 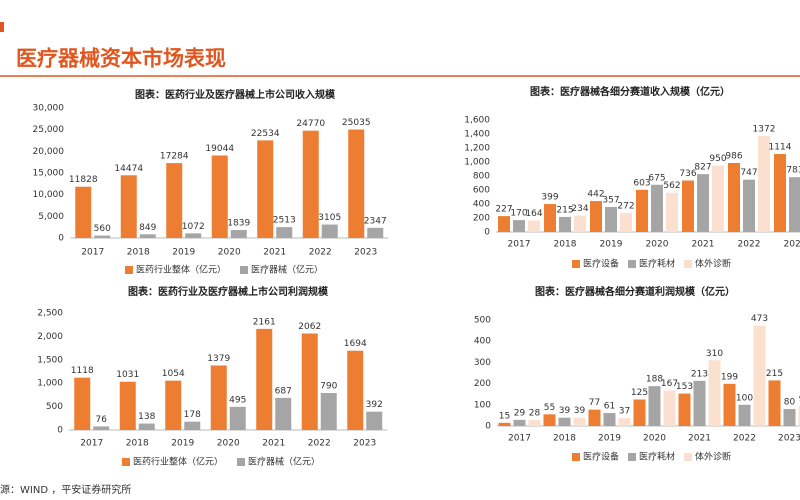 I want to click on data-label: 213, so click(x=699, y=374).